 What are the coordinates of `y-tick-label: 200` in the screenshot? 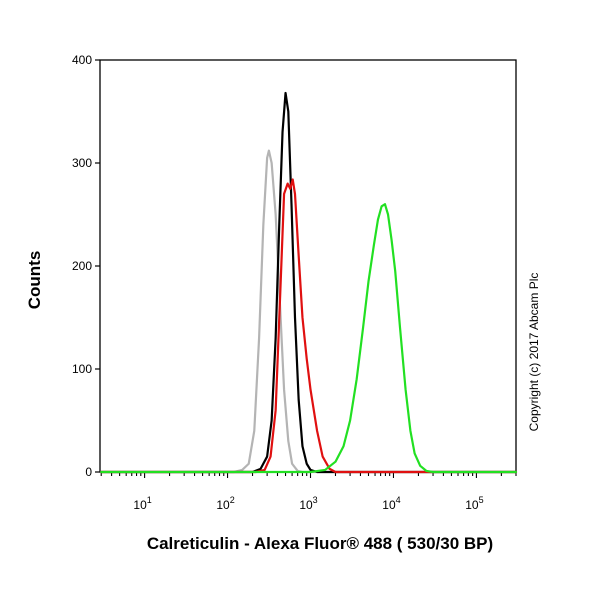 It's located at (82, 266).